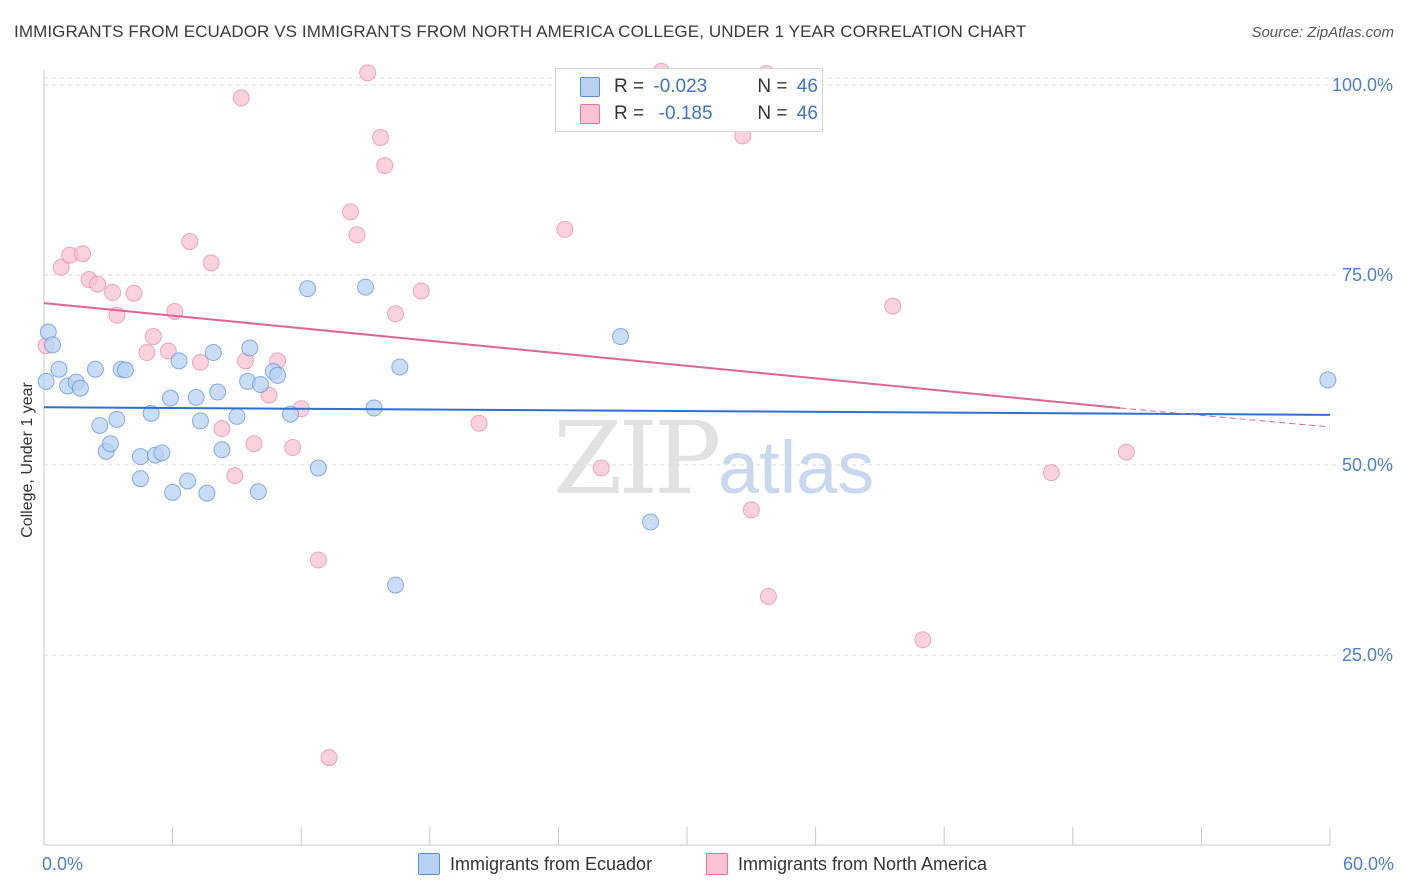 This screenshot has width=1406, height=892. What do you see at coordinates (582, 355) in the screenshot?
I see `north-america-trend-line` at bounding box center [582, 355].